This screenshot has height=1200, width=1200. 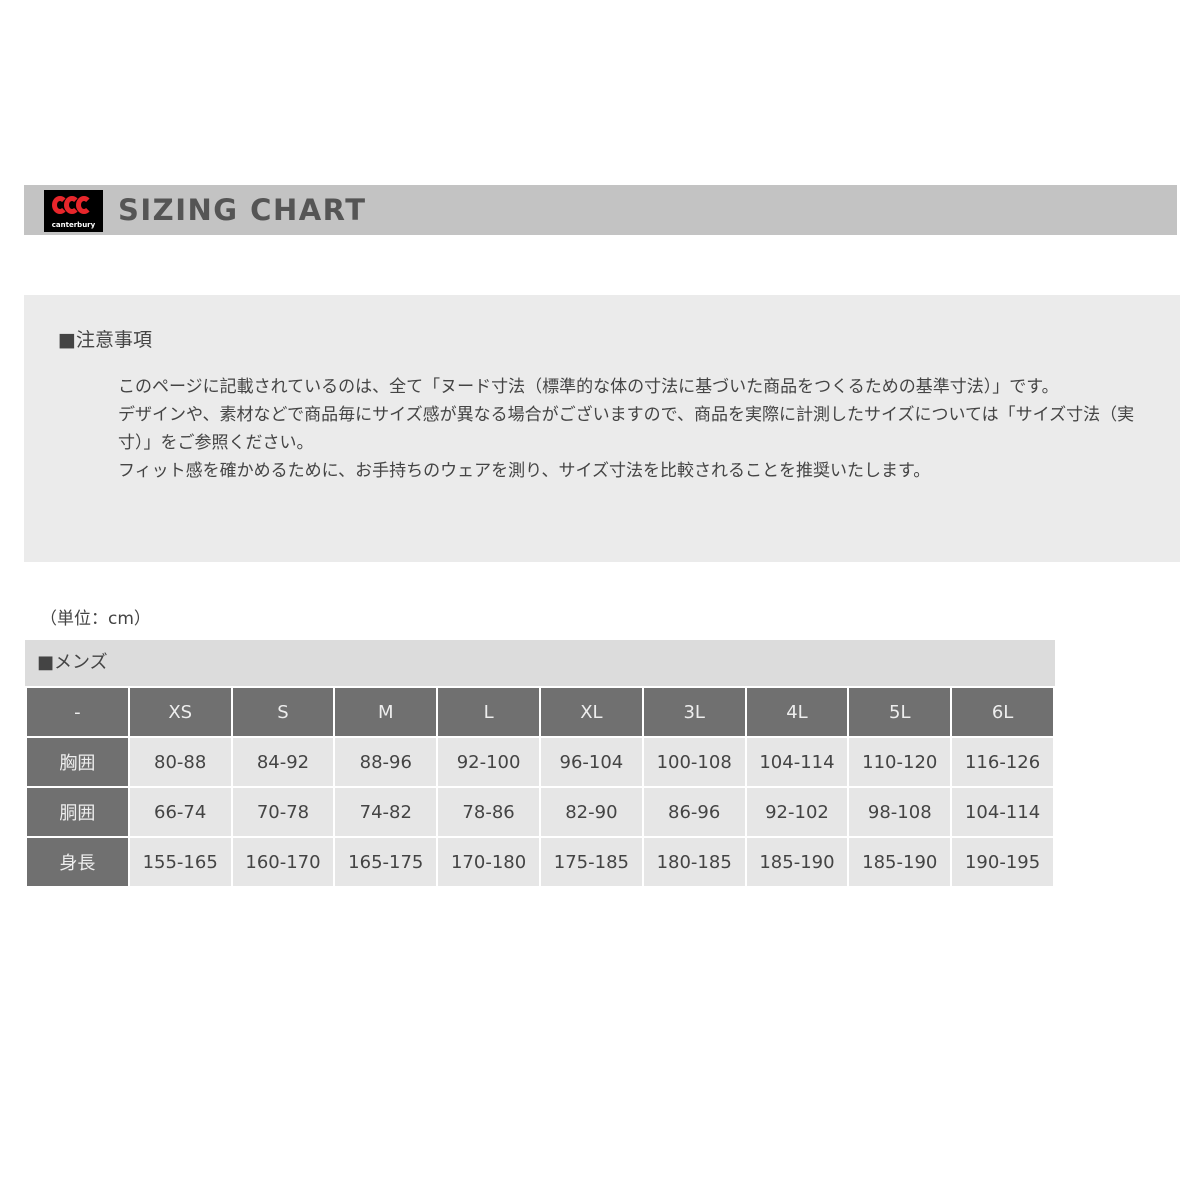 What do you see at coordinates (1002, 762) in the screenshot?
I see `table-cell: 116-126` at bounding box center [1002, 762].